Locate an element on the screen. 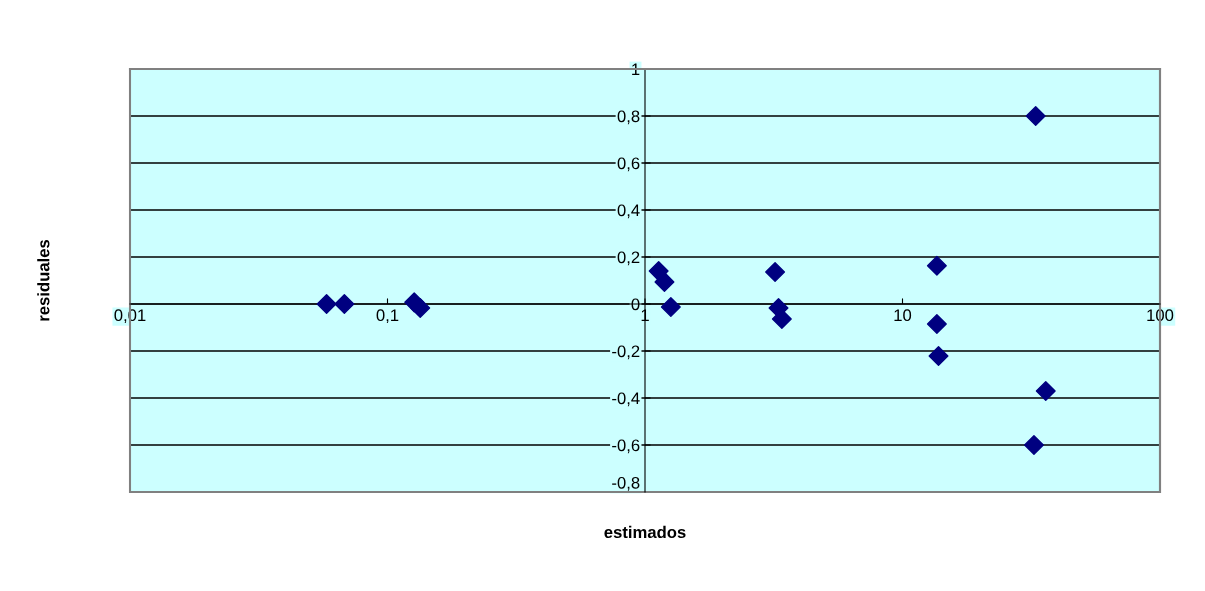 Image resolution: width=1205 pixels, height=591 pixels. y-tick-label: -0,8 is located at coordinates (626, 483).